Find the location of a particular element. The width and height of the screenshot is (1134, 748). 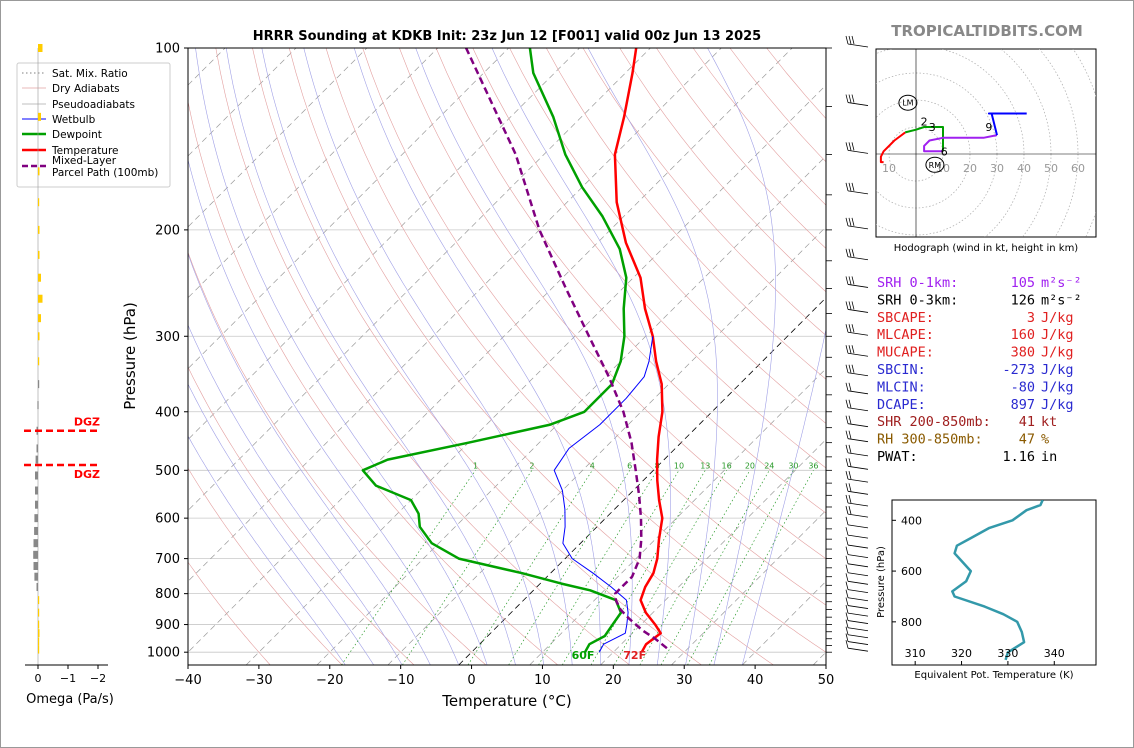

x-tick-label: 50 is located at coordinates (826, 680).